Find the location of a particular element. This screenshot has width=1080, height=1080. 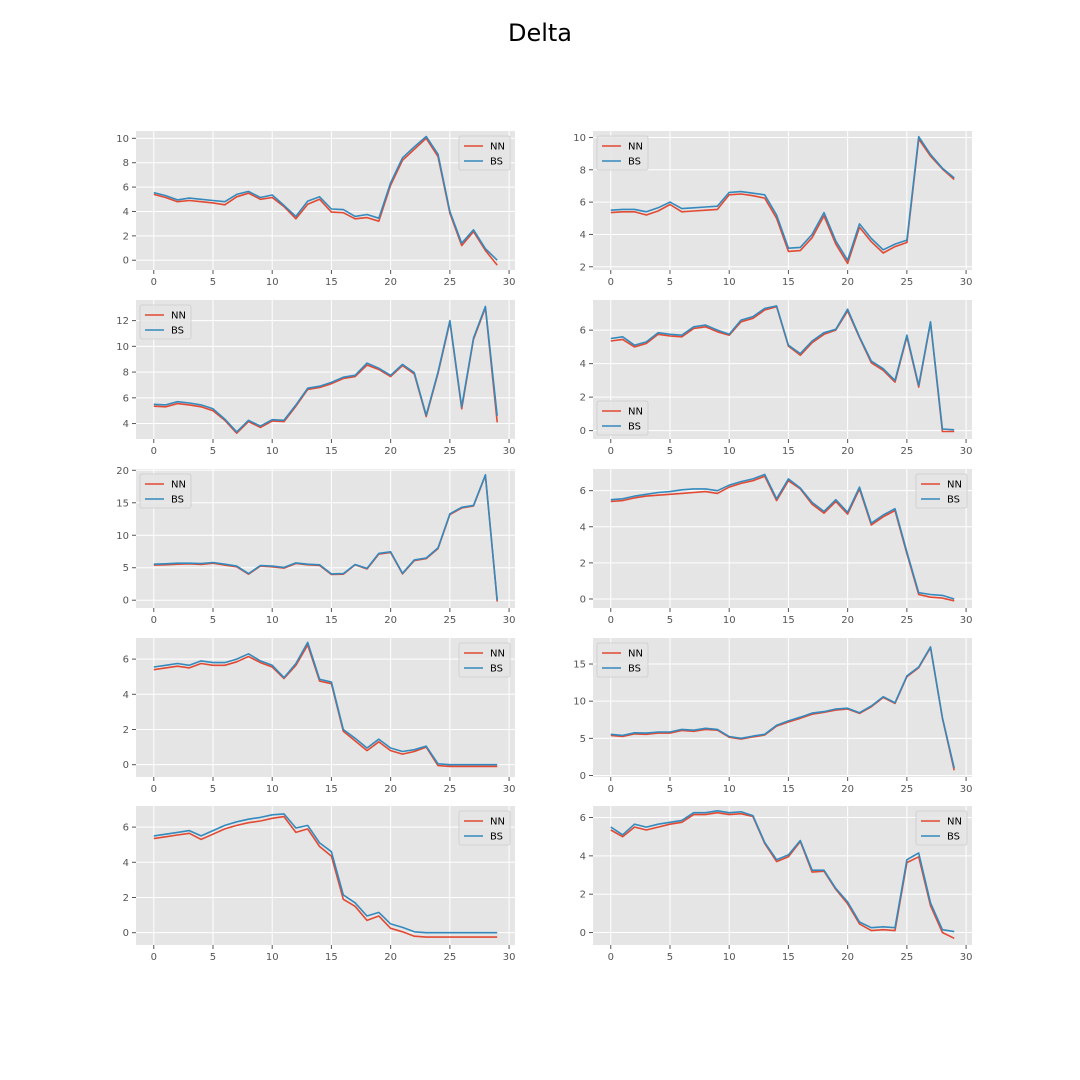

y-tick-label: 15 is located at coordinates (122, 503).